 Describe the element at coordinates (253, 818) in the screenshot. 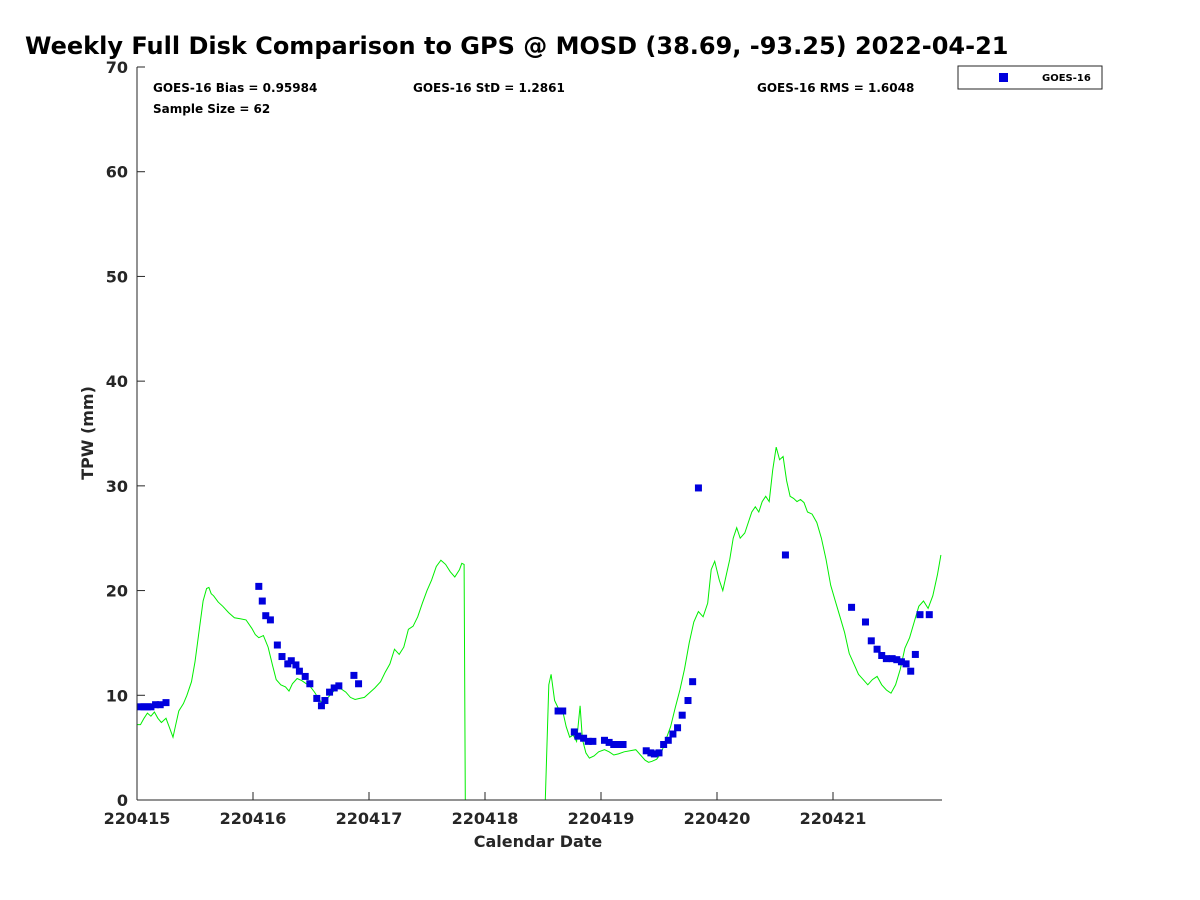

I see `x-tick-label: 220416` at that location.